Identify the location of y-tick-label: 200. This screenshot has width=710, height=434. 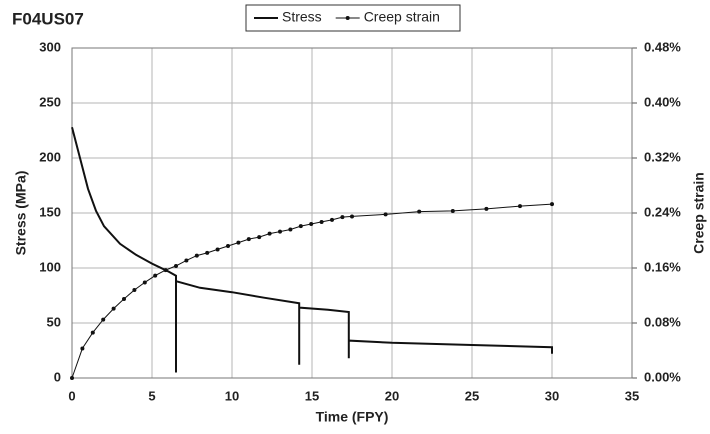
(50, 156).